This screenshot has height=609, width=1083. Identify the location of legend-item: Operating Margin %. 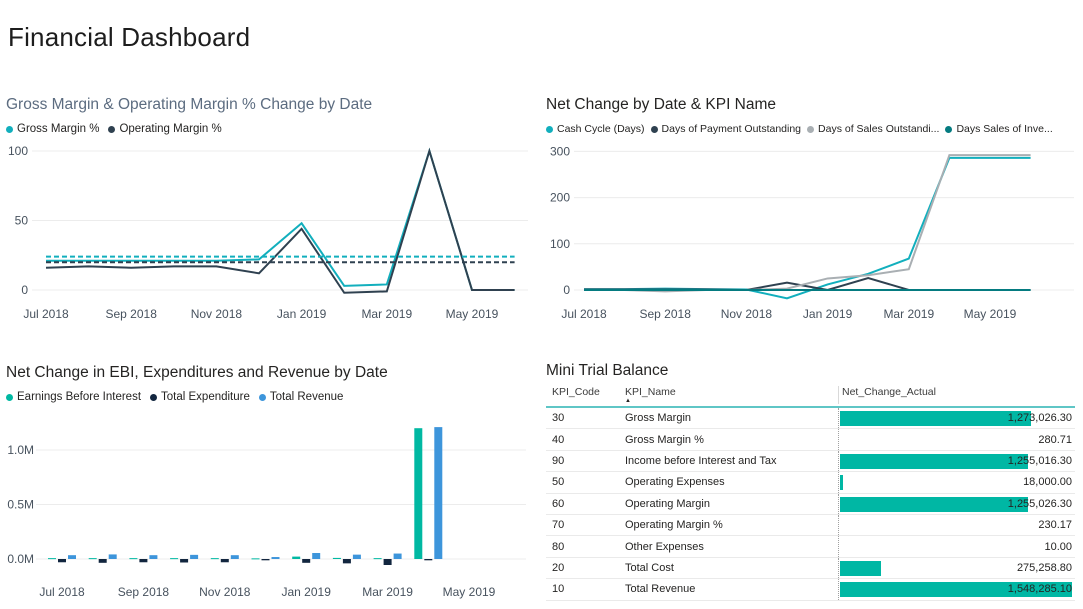
(165, 129).